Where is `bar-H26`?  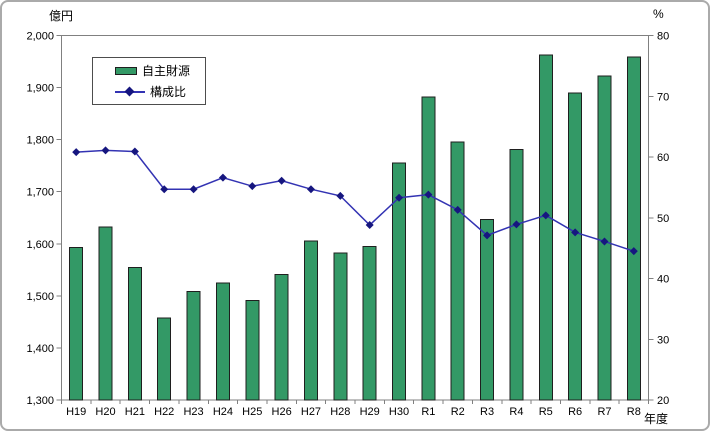 bar-H26 is located at coordinates (281, 337).